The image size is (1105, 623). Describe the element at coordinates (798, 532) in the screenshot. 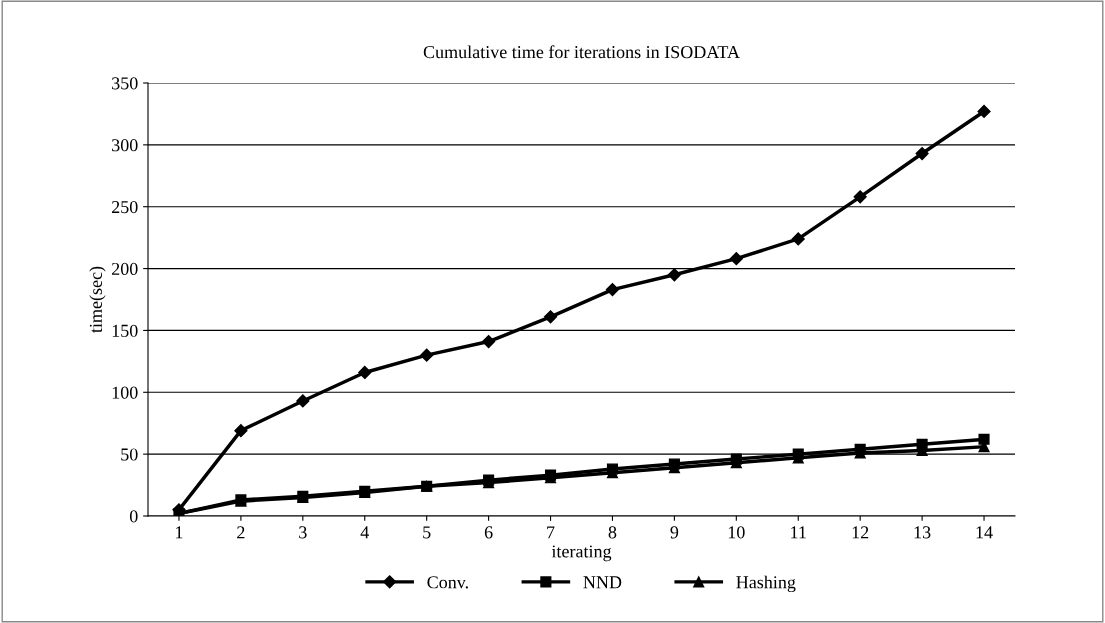

I see `x-tick-label: 11` at that location.